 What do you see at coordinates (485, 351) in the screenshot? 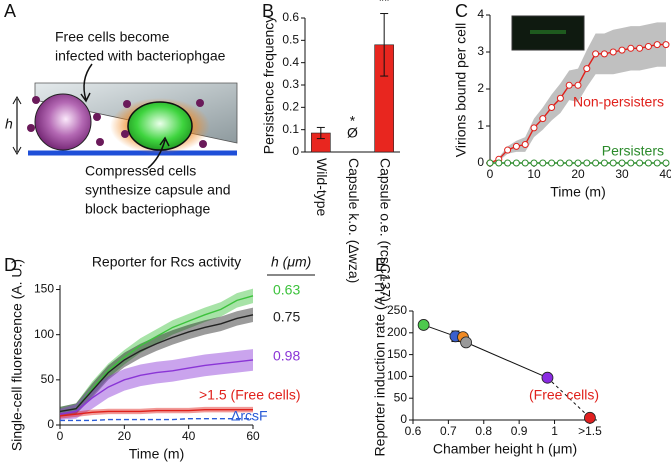
I see `connector` at bounding box center [485, 351].